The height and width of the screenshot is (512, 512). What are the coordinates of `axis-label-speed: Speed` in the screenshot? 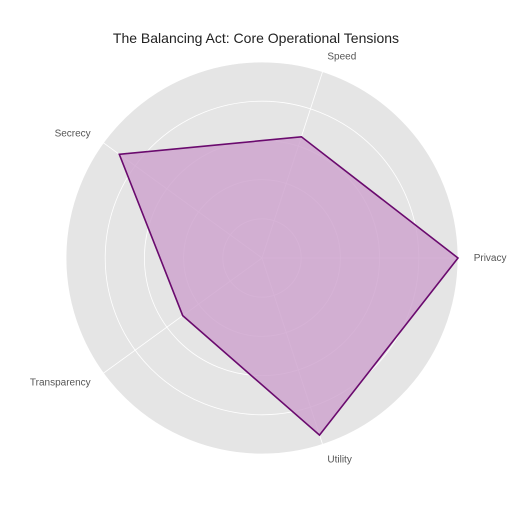 It's located at (341, 57).